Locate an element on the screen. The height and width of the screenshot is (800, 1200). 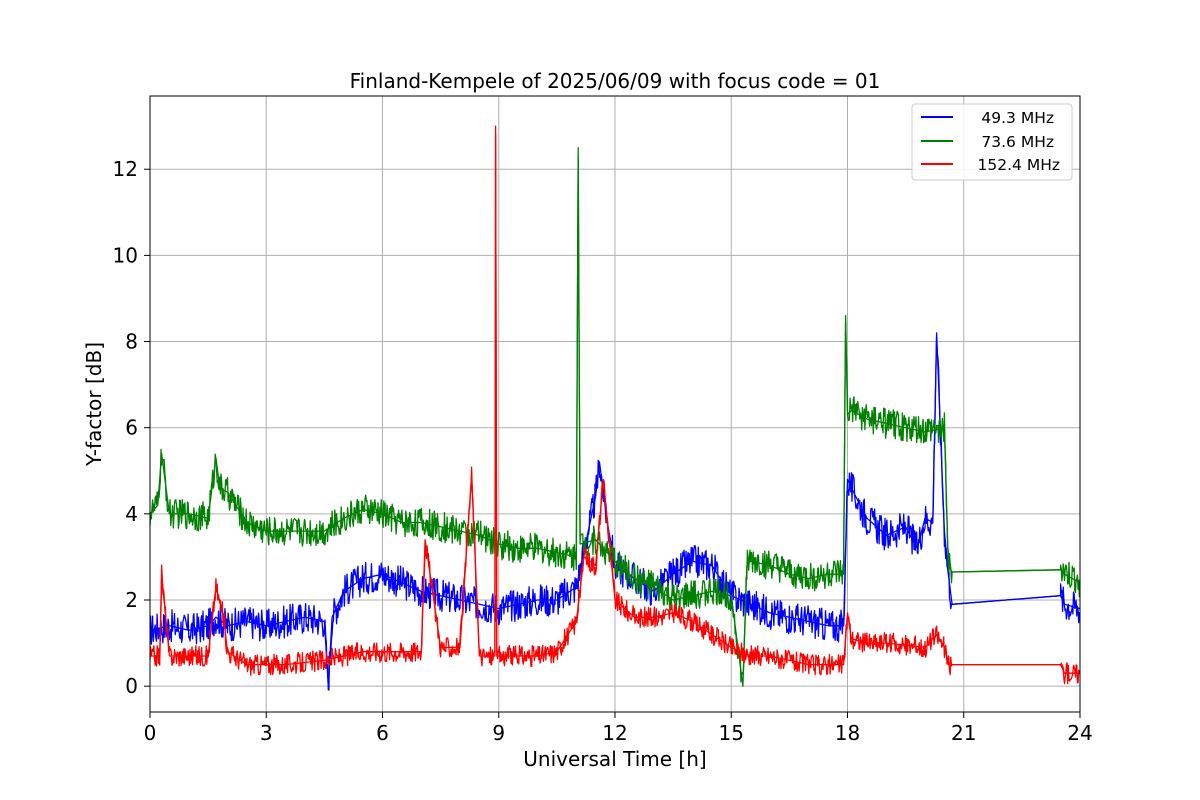
x-tick-label: 18 is located at coordinates (847, 733).